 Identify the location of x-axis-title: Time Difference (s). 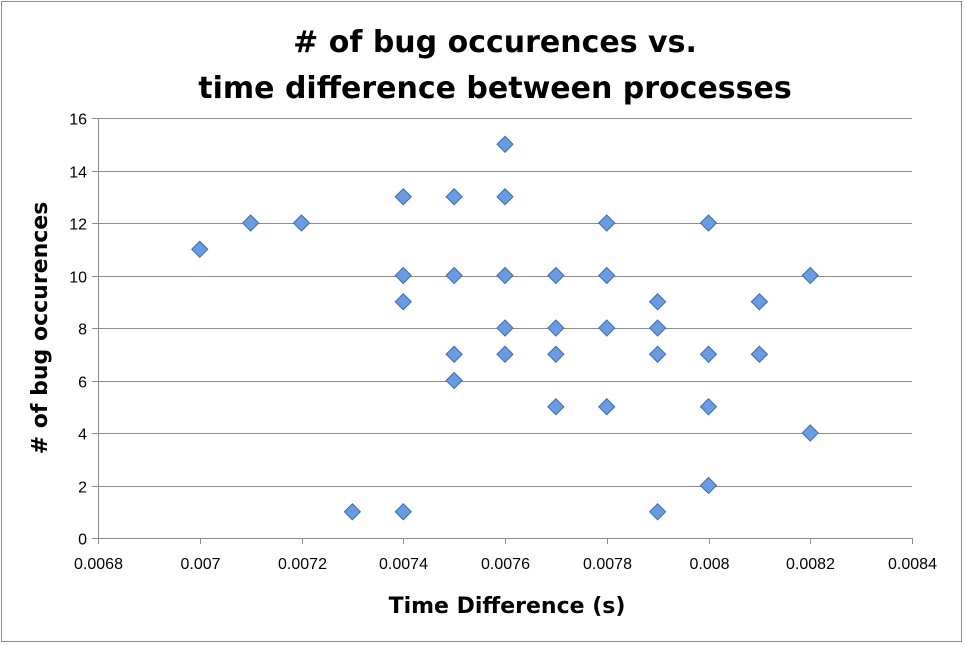
(507, 606).